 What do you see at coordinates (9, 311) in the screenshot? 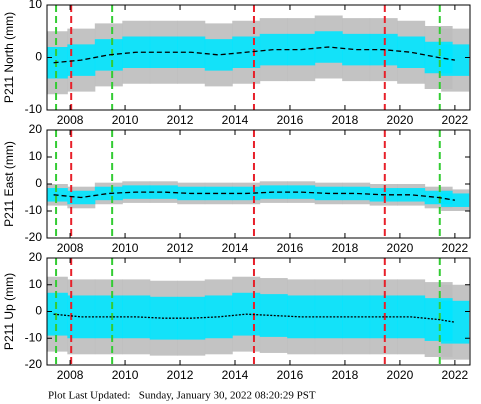
I see `y-axis-label: P211 Up (mm)` at bounding box center [9, 311].